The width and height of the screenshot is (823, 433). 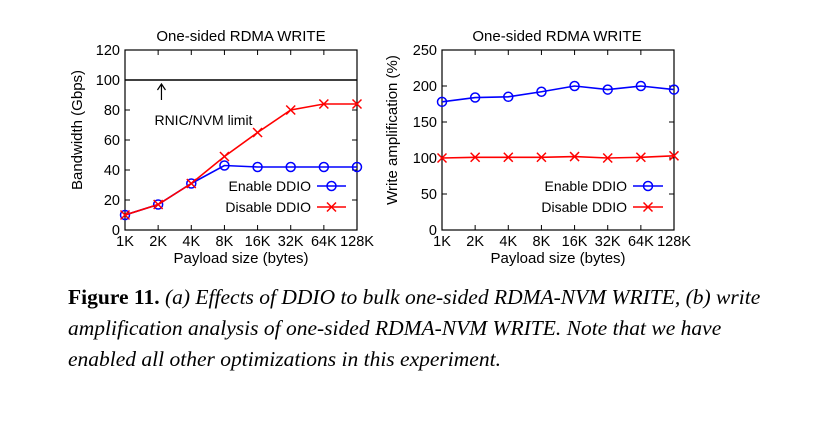 I want to click on annotation-text: RNIC/NVM limit, so click(x=203, y=120).